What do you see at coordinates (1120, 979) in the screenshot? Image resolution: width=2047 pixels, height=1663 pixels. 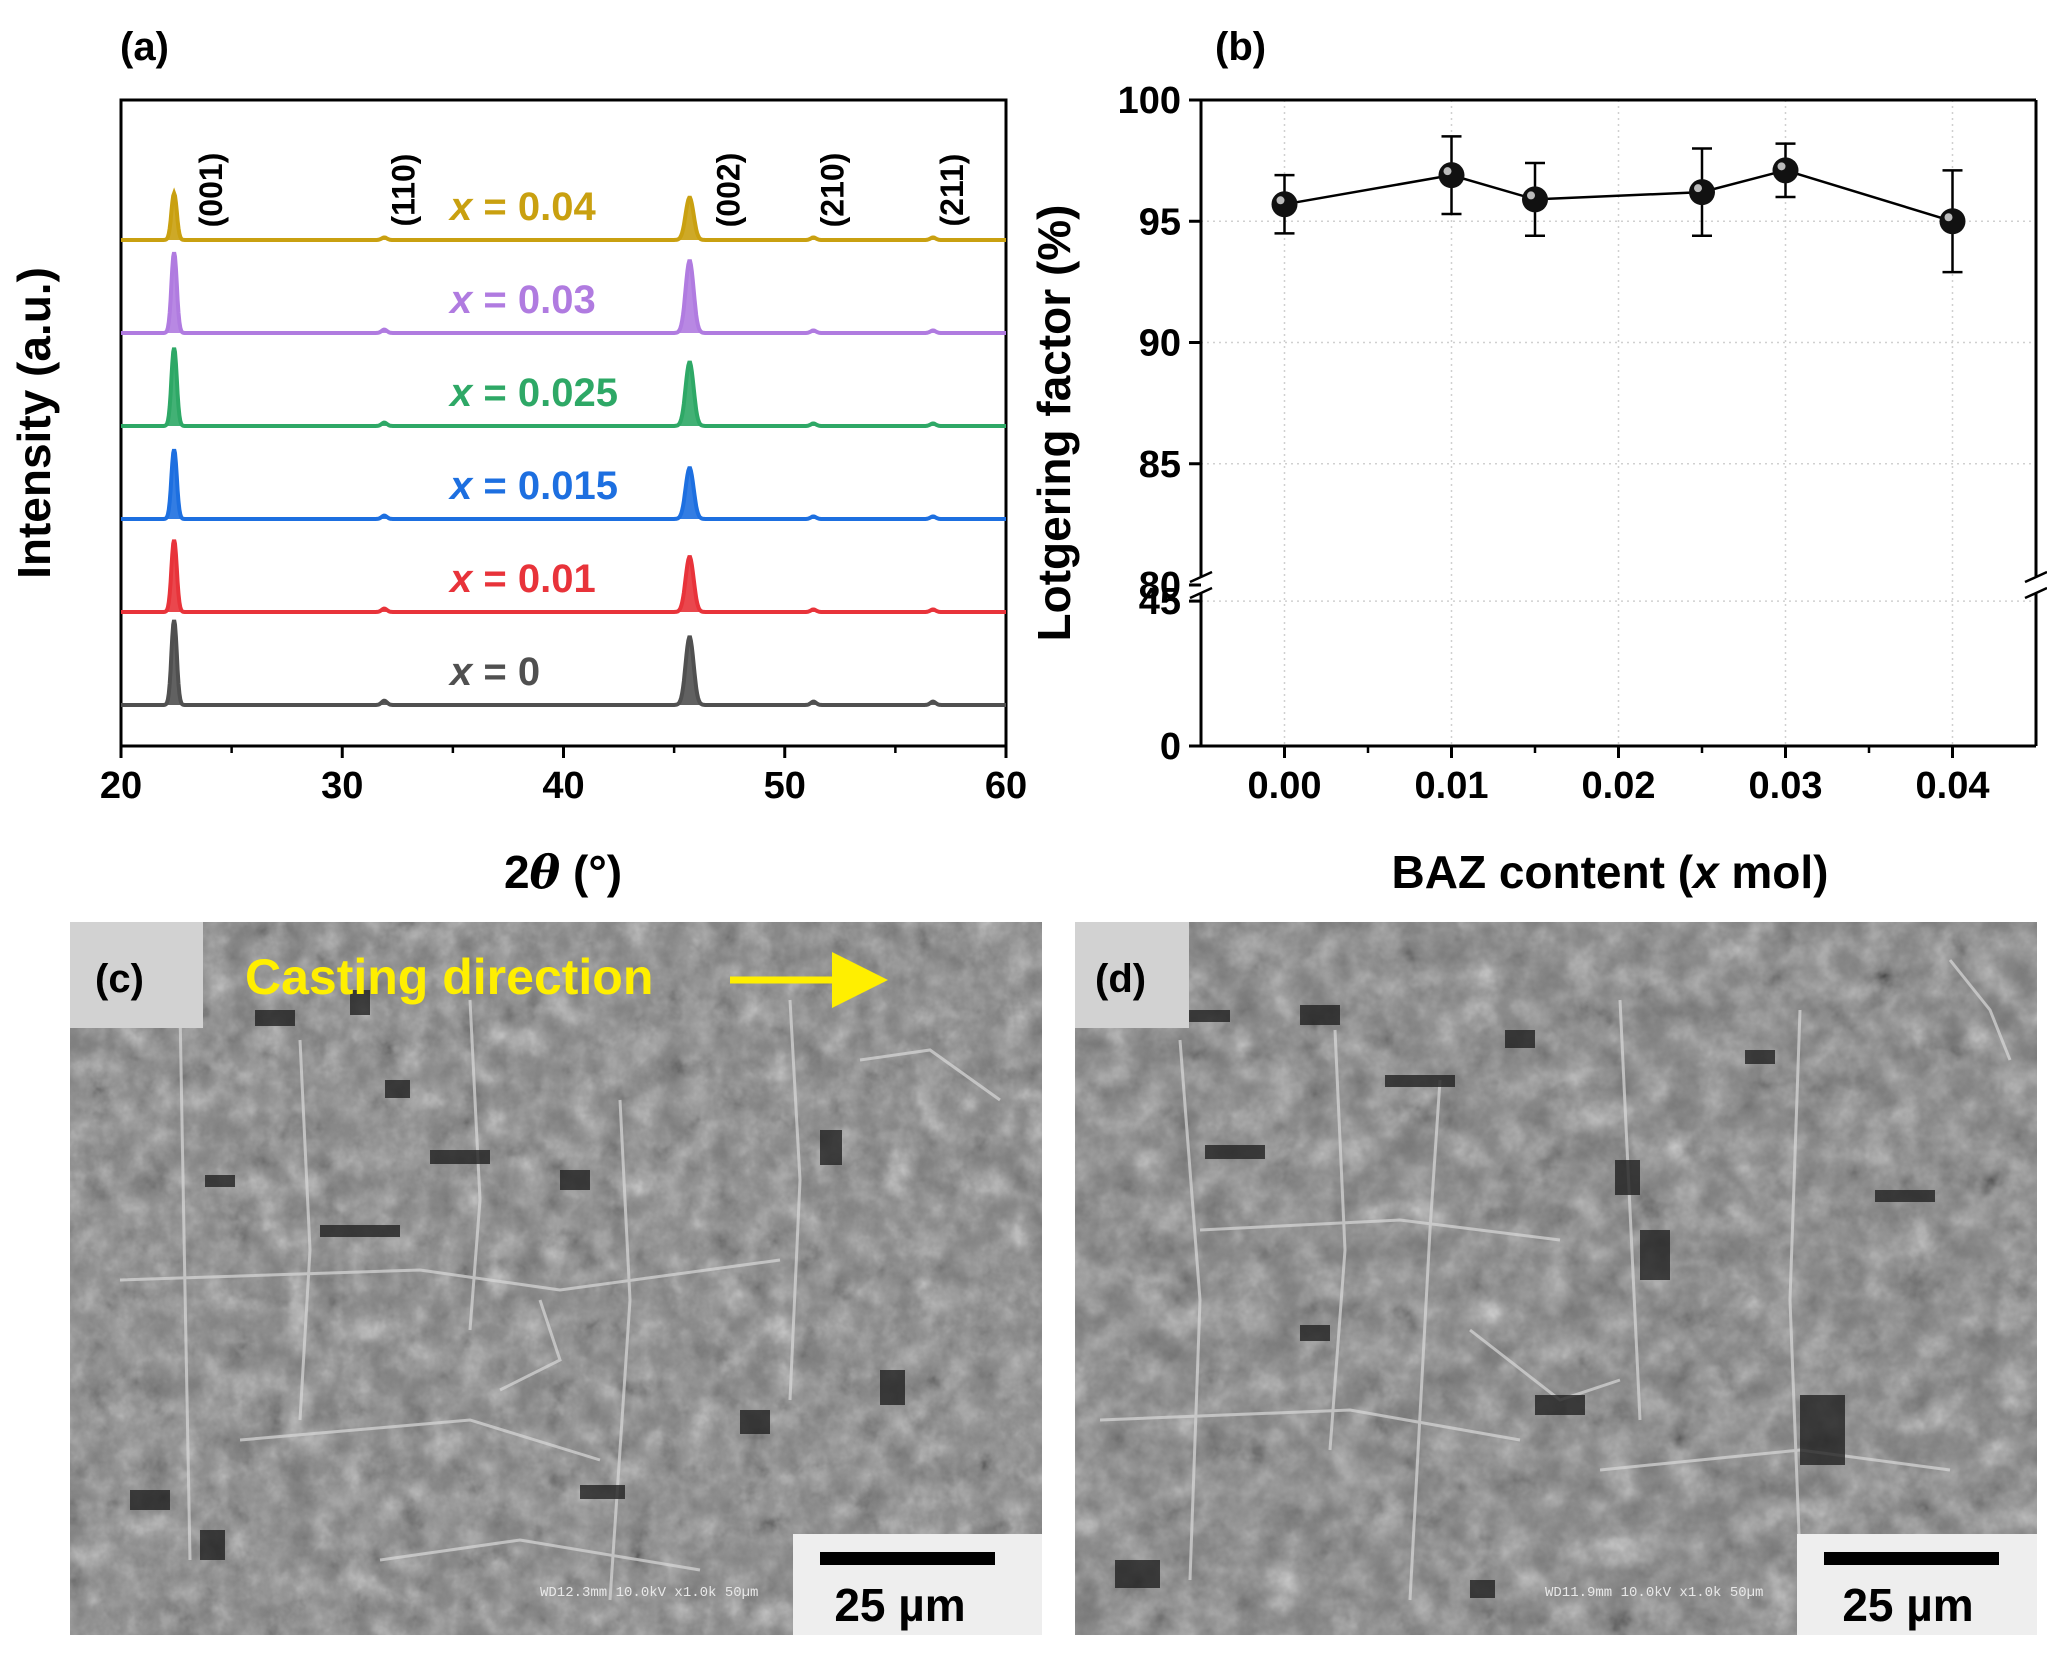 I see `panel-d-label: (d)` at bounding box center [1120, 979].